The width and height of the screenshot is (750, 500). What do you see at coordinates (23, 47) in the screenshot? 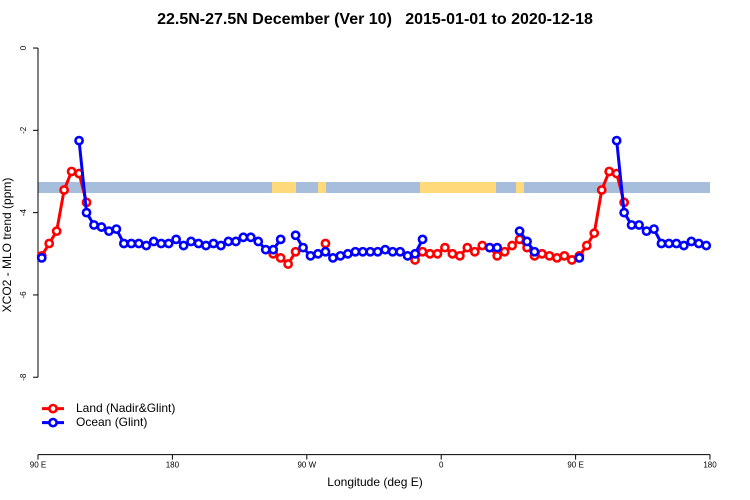
I see `y-tick-label: 0` at bounding box center [23, 47].